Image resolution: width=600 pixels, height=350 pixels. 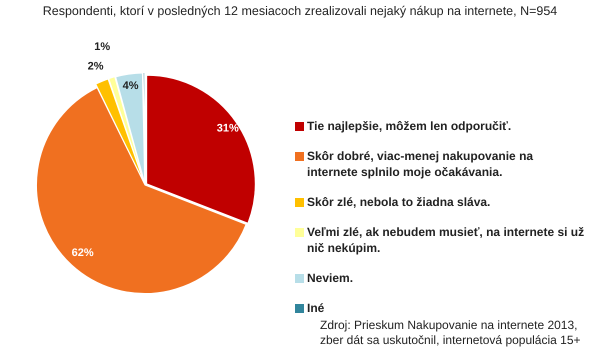 What do you see at coordinates (130, 86) in the screenshot?
I see `data-label: 4%` at bounding box center [130, 86].